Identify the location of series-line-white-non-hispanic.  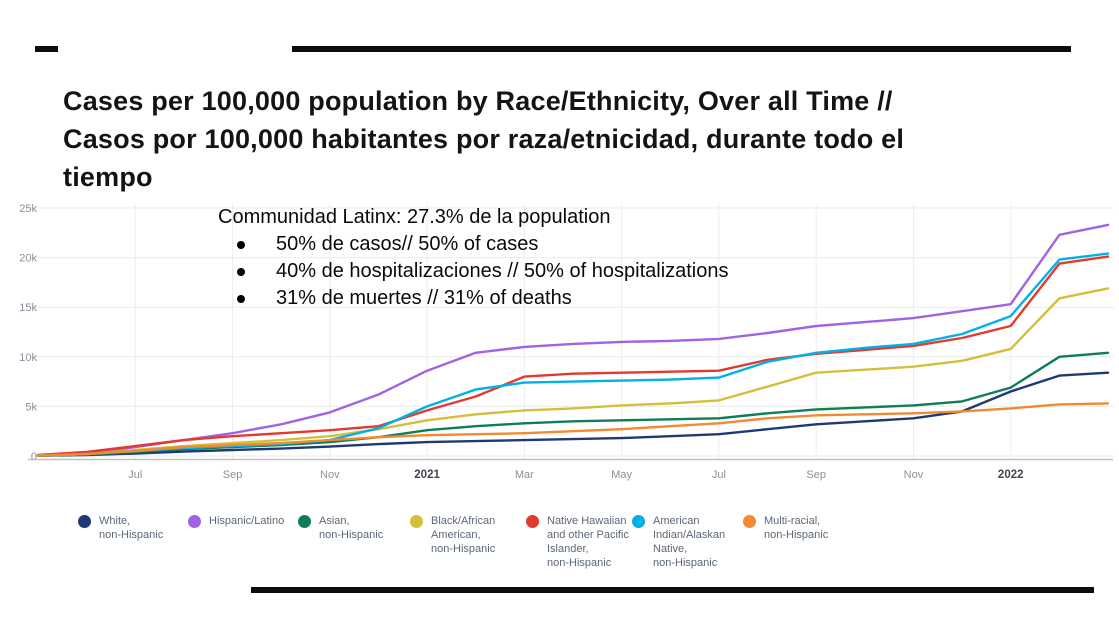
(573, 414).